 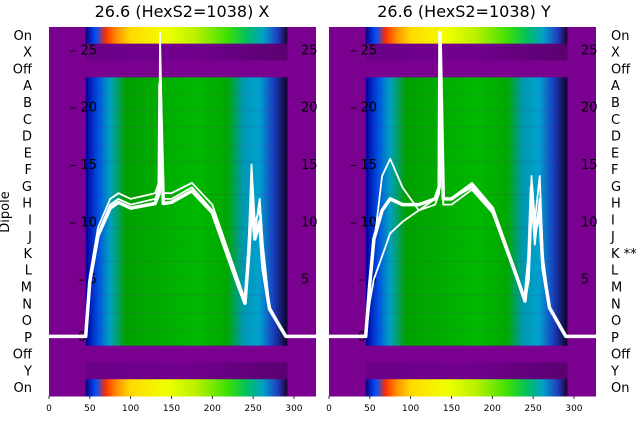 I want to click on row-label: E, so click(x=615, y=153).